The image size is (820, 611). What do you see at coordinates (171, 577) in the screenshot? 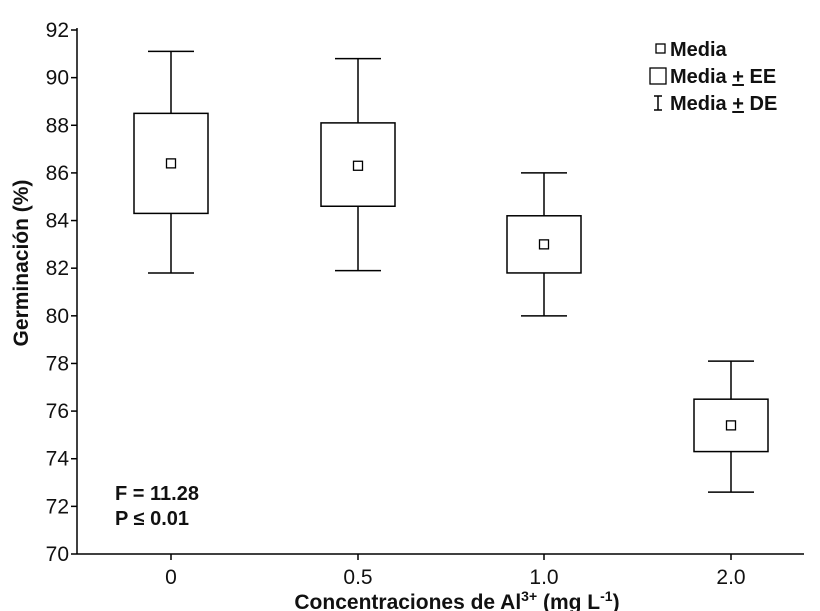
I see `x-tick-label: 0` at bounding box center [171, 577].